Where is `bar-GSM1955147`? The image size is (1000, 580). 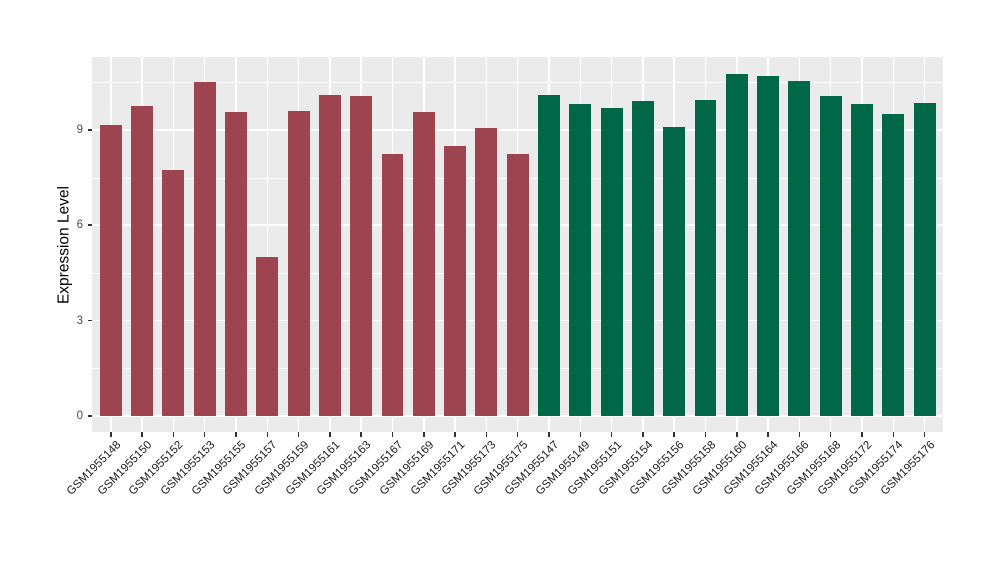
bar-GSM1955147 is located at coordinates (549, 255).